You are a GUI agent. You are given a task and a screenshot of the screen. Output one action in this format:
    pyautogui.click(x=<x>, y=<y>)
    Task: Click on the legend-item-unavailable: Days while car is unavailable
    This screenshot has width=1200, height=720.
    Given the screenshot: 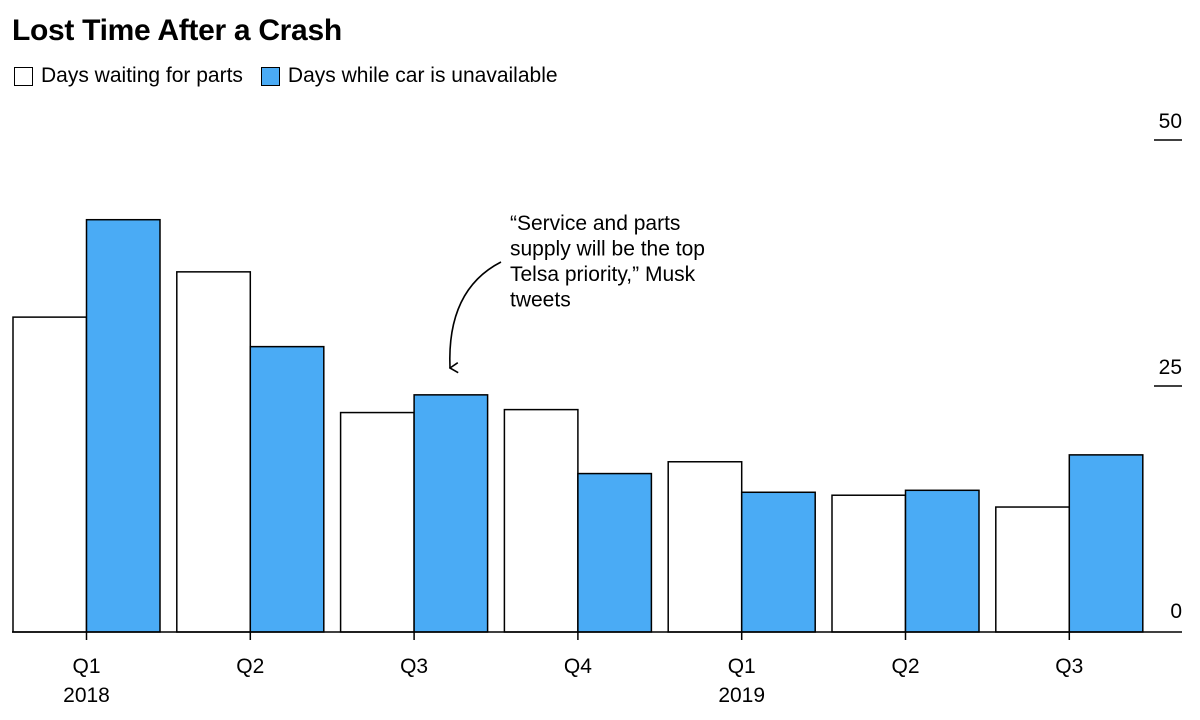 What is the action you would take?
    pyautogui.click(x=409, y=76)
    